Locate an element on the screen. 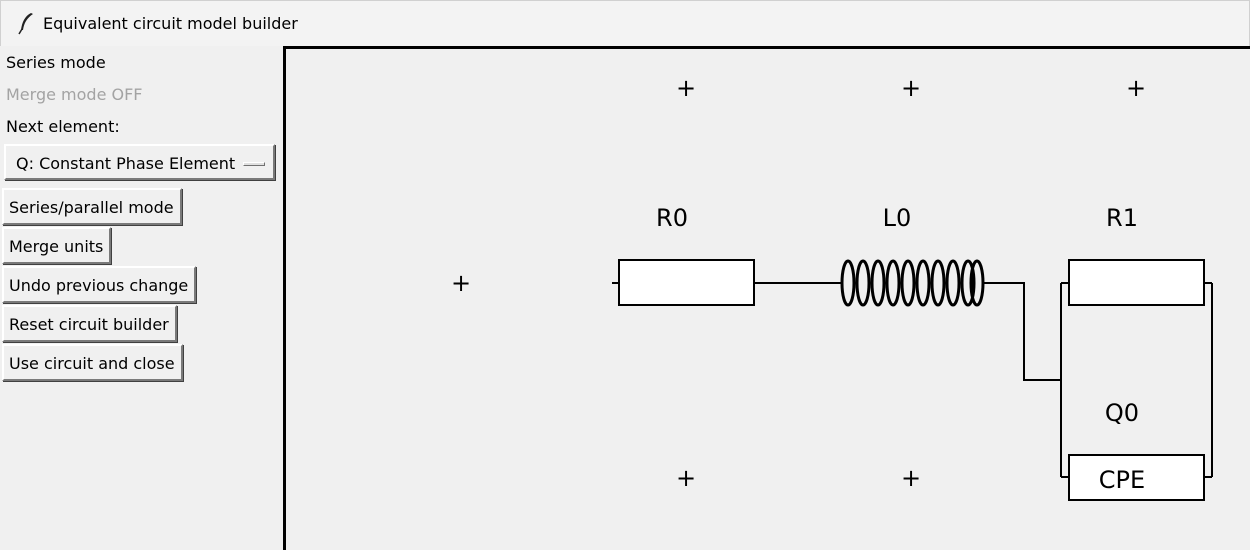 Image resolution: width=1250 pixels, height=550 pixels. add-marker-left: + is located at coordinates (461, 283).